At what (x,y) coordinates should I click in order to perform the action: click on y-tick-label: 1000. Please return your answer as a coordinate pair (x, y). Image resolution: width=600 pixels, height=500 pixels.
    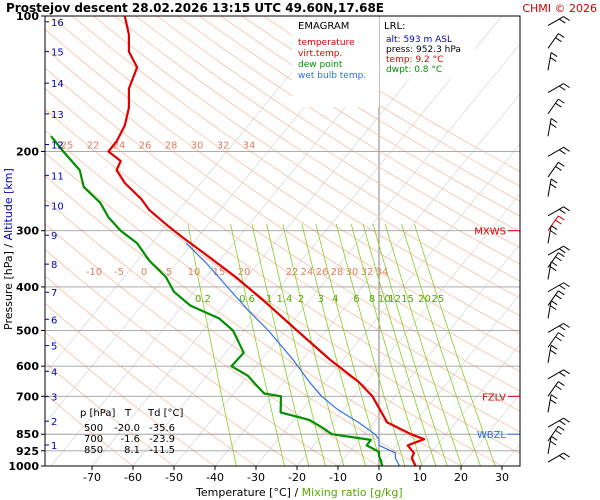
    Looking at the image, I should click on (23, 466).